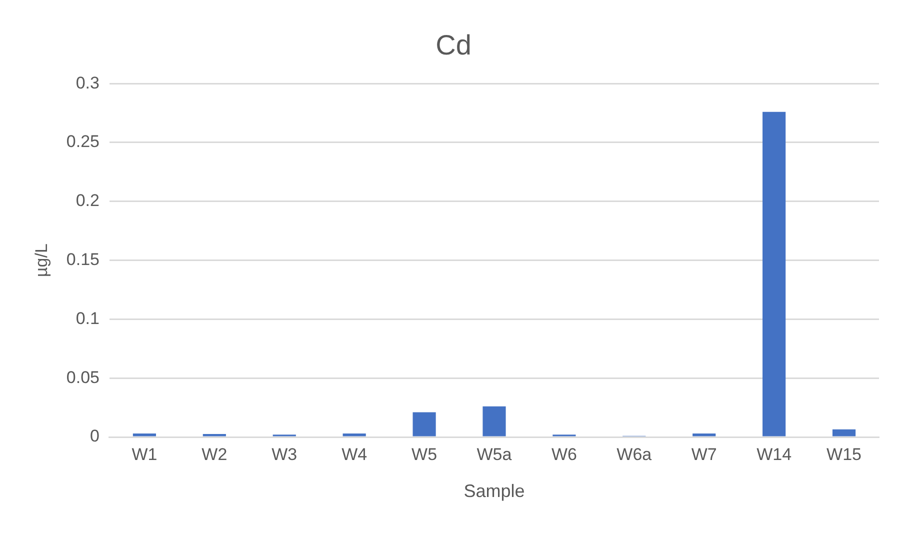 This screenshot has height=535, width=905. I want to click on y-axis-title: µg/L, so click(41, 261).